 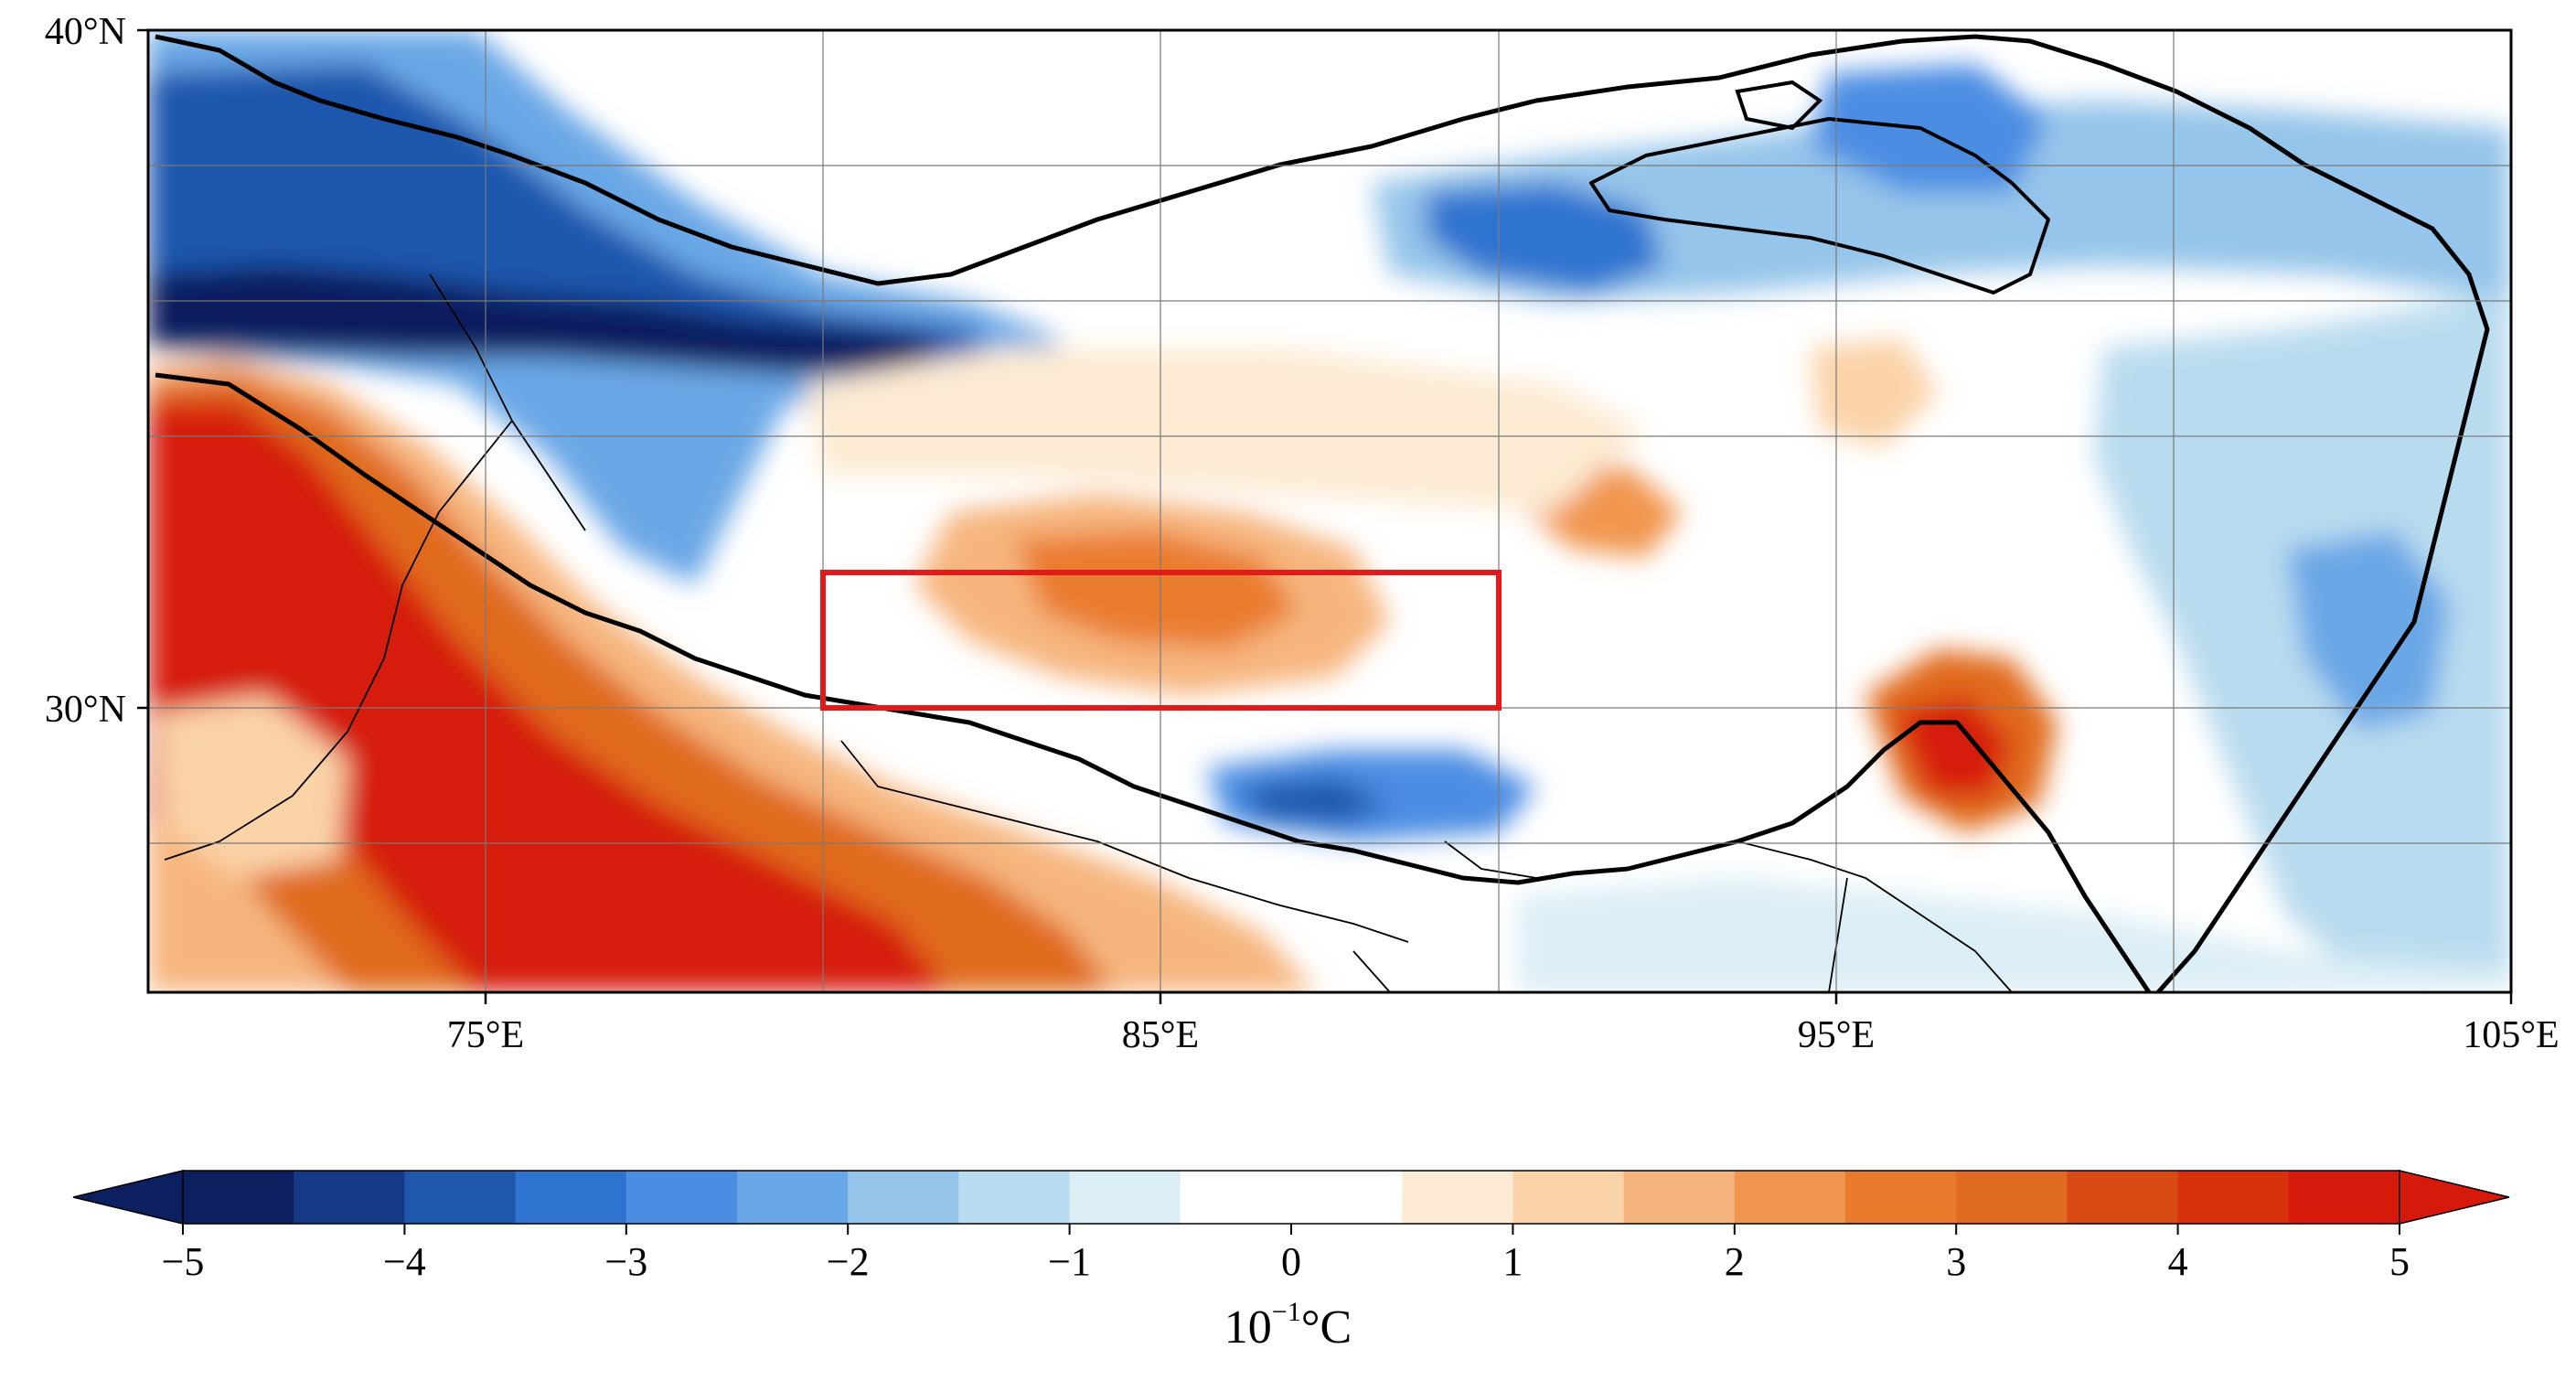 I want to click on cold-south-strip-core, so click(x=1317, y=800).